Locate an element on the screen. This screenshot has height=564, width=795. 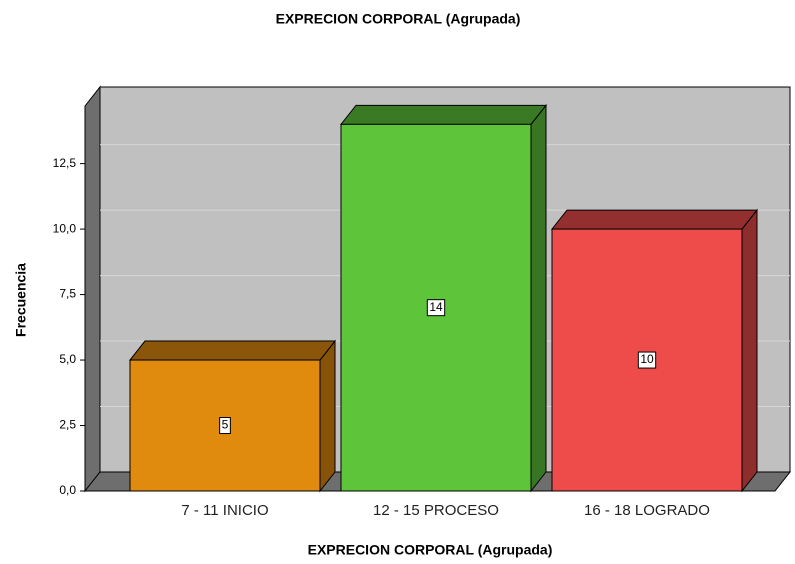
chart-title: EXPRECION CORPORAL (Agrupada) is located at coordinates (398, 19).